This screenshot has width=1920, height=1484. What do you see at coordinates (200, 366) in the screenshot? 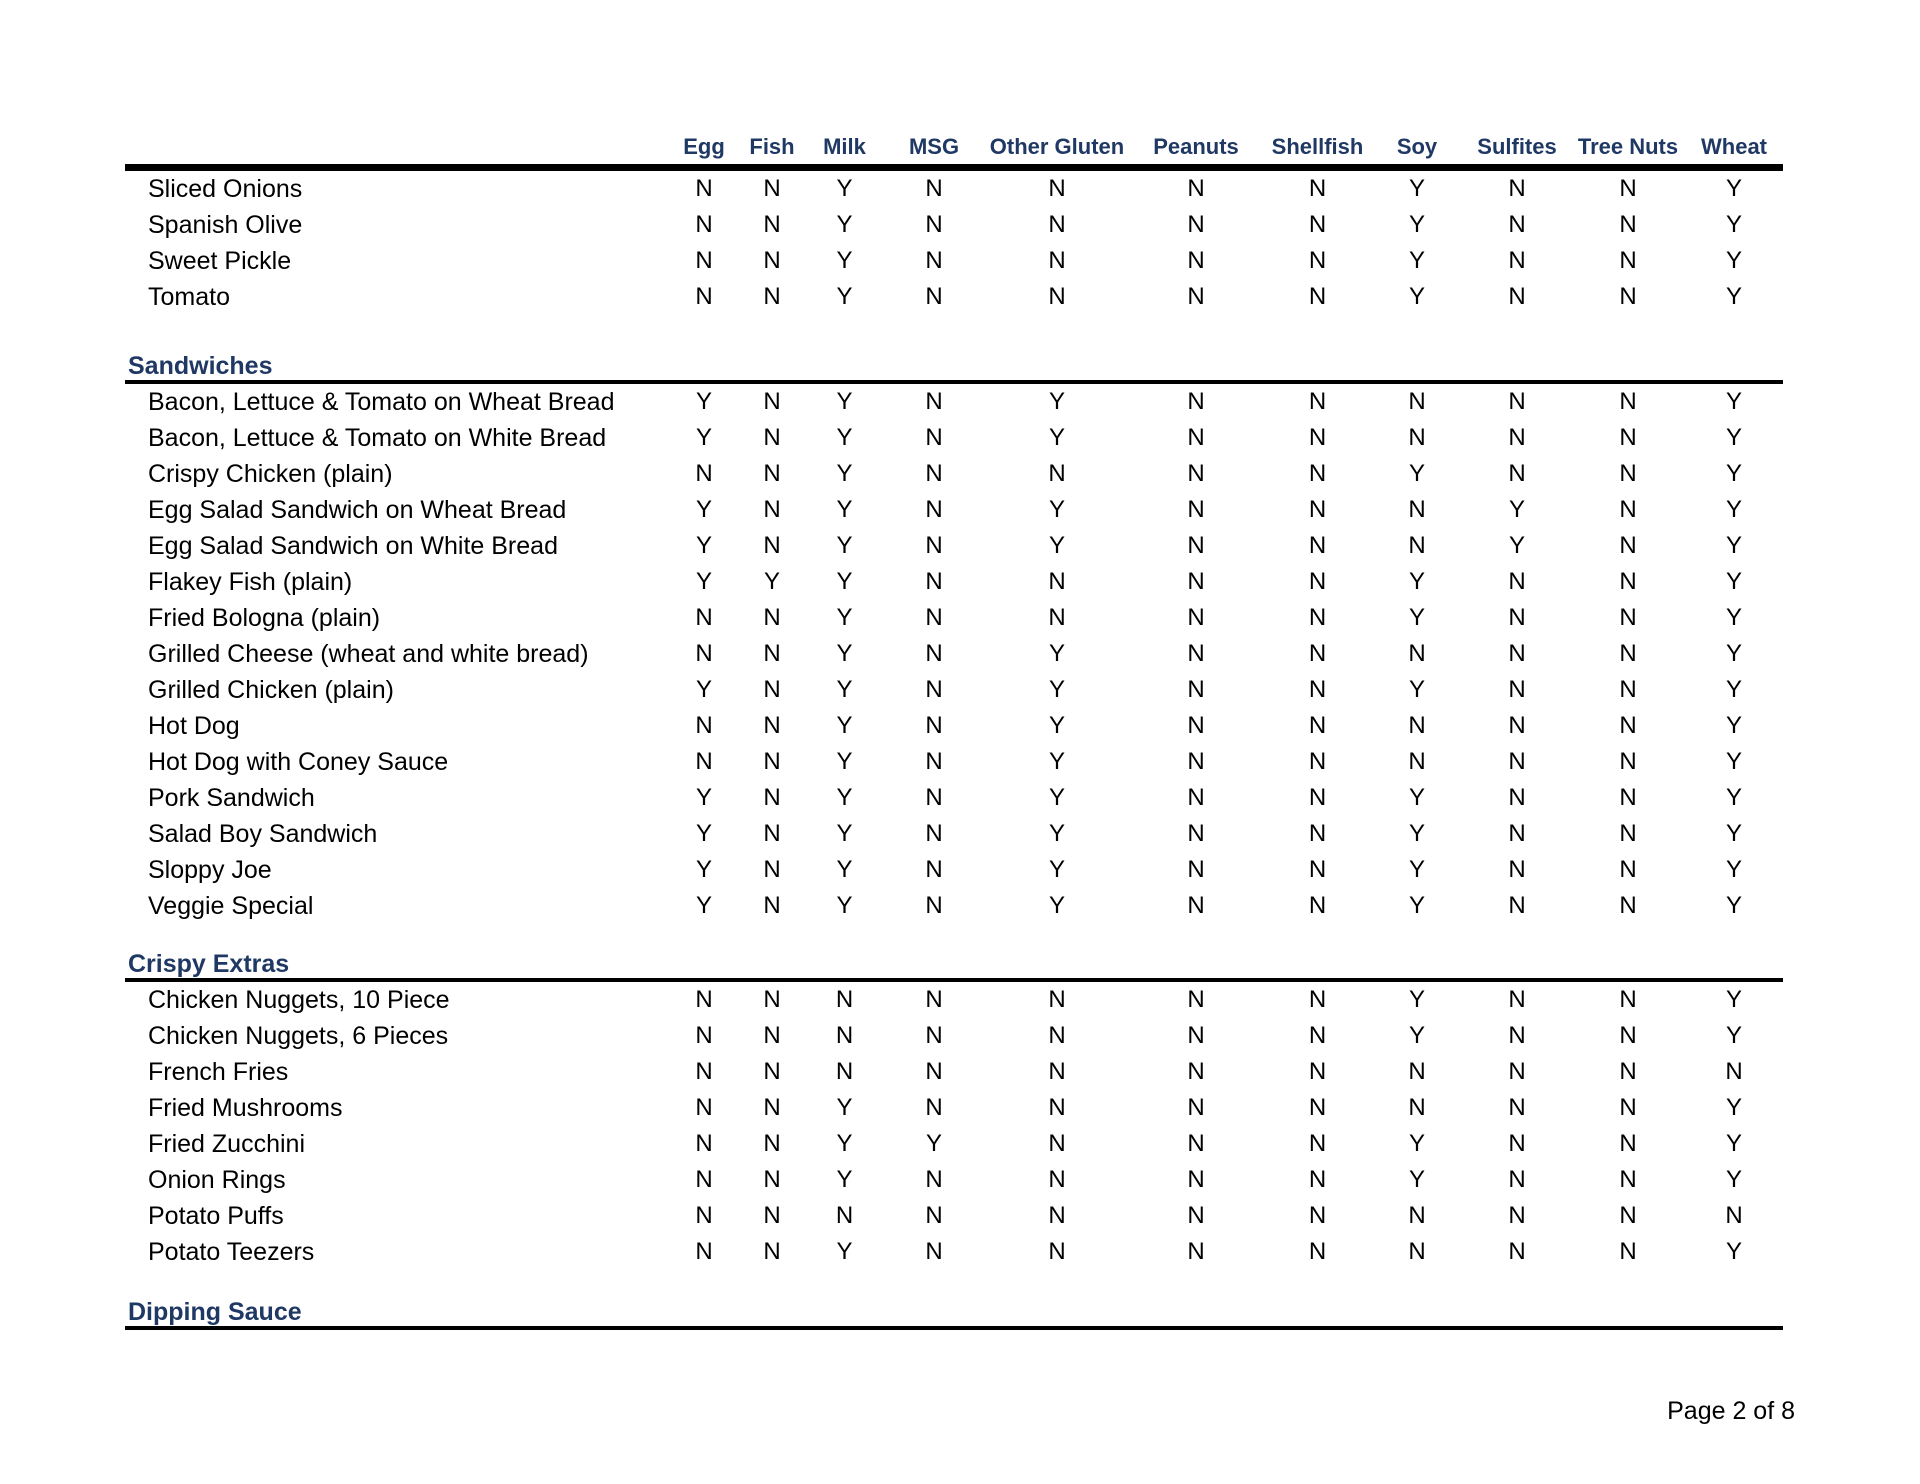
I see `section-title: Sandwiches` at bounding box center [200, 366].